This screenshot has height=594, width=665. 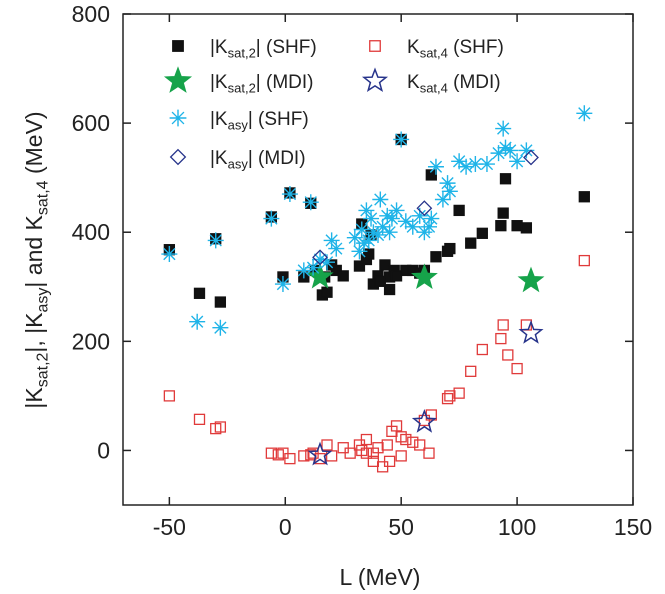 I want to click on text-part: | and K, so click(x=34, y=250).